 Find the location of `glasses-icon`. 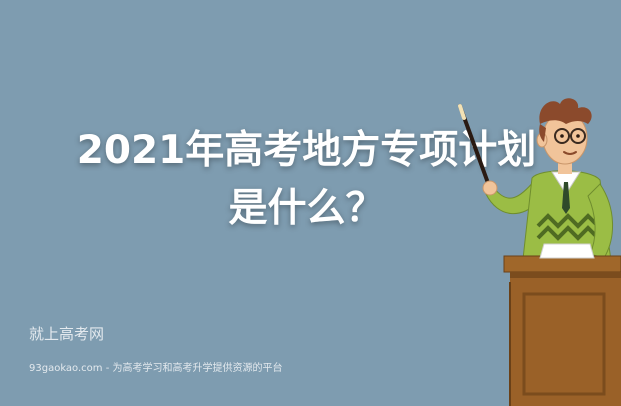

glasses-icon is located at coordinates (570, 136).